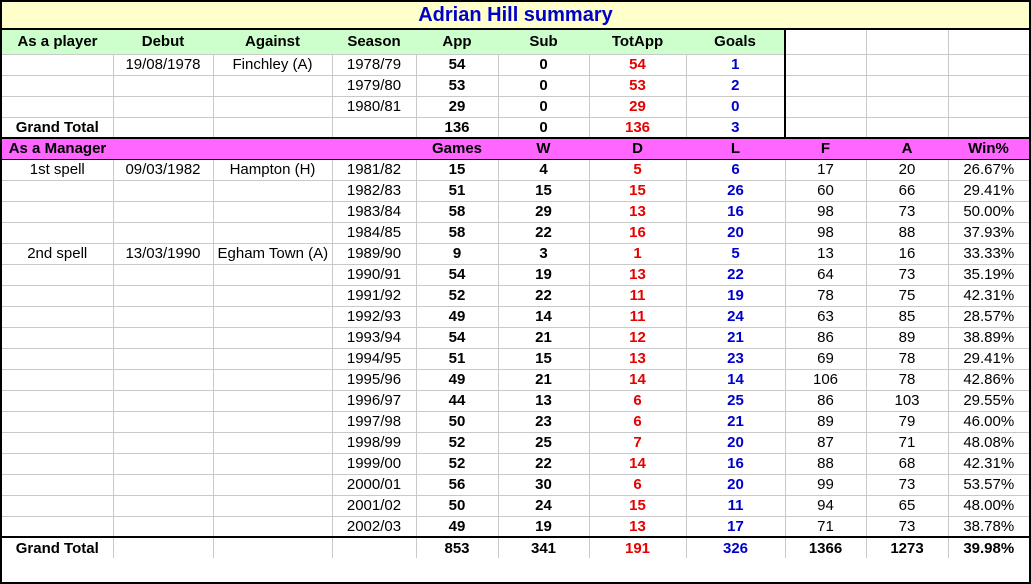 The width and height of the screenshot is (1031, 584). Describe the element at coordinates (374, 86) in the screenshot. I see `player-data-cell: 1979/80` at that location.